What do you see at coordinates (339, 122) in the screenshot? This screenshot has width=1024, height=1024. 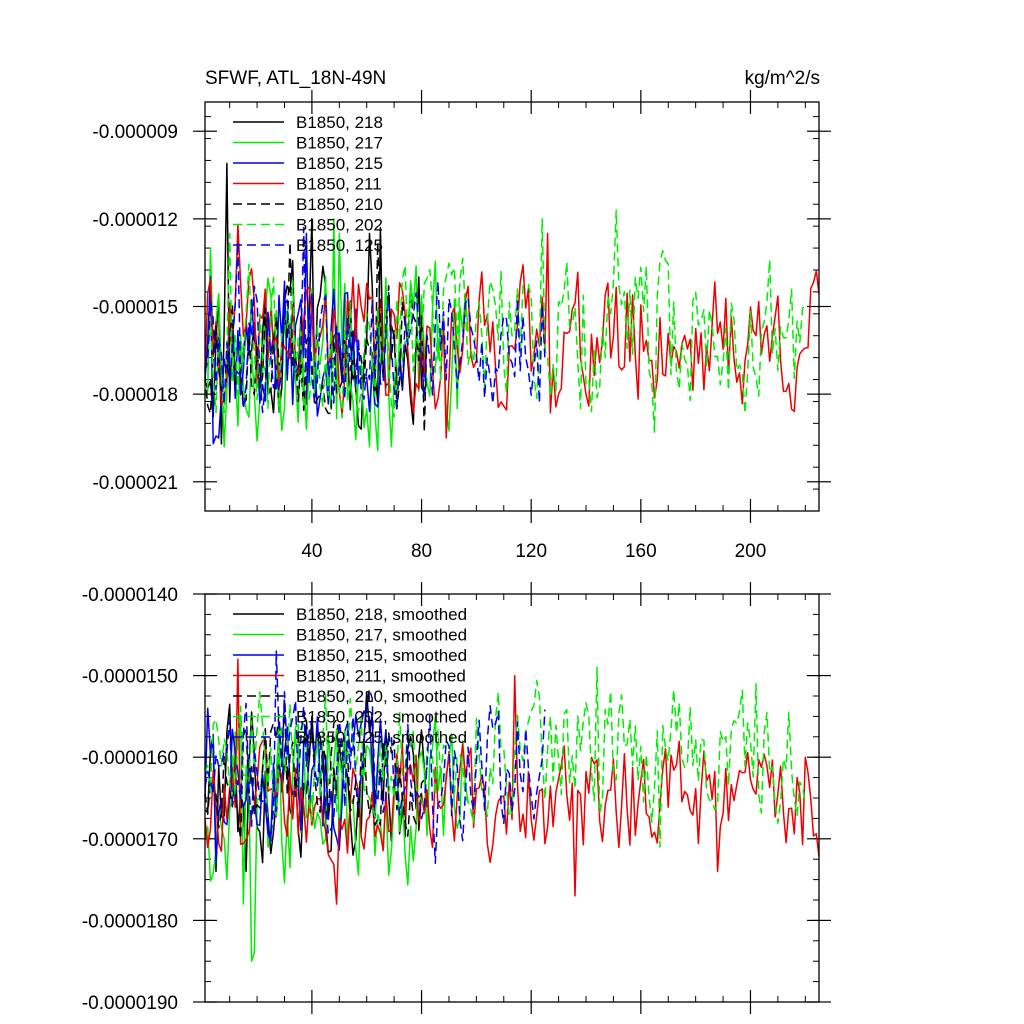 I see `legend-entry: B1850, 218` at bounding box center [339, 122].